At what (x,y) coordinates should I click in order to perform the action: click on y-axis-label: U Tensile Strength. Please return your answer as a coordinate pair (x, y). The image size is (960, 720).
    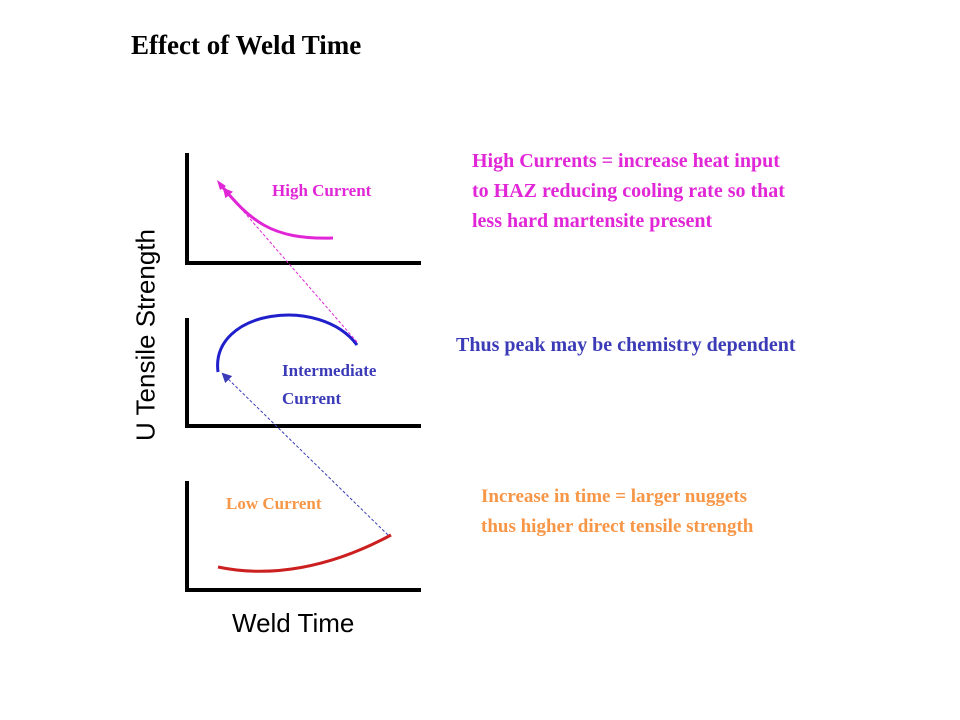
    Looking at the image, I should click on (145, 335).